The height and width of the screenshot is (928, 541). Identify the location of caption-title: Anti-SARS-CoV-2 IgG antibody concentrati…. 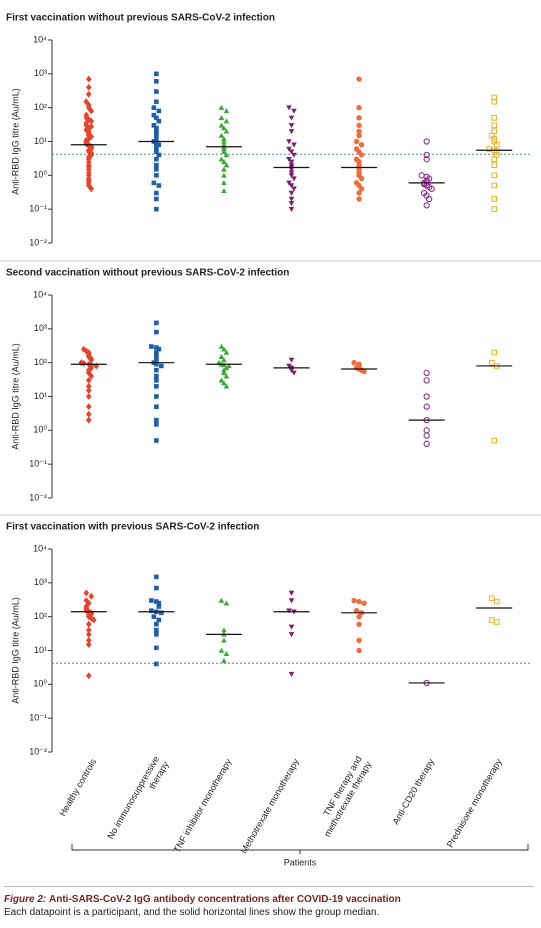
(225, 899).